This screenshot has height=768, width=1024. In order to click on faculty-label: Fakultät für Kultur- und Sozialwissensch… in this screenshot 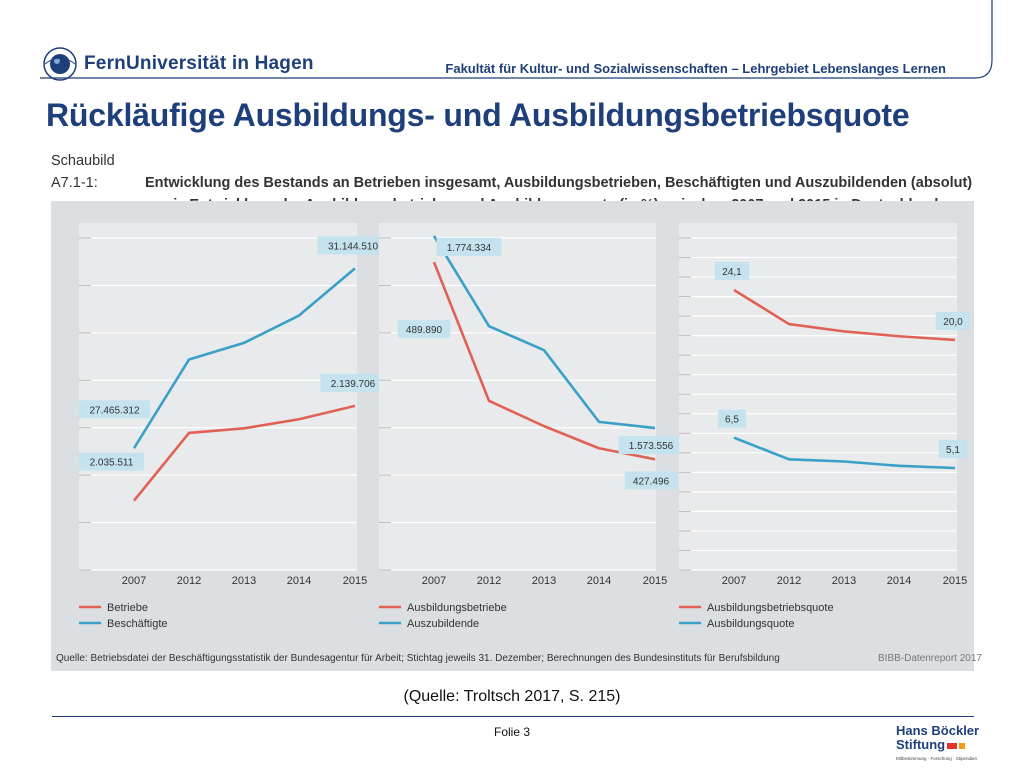, I will do `click(695, 68)`.